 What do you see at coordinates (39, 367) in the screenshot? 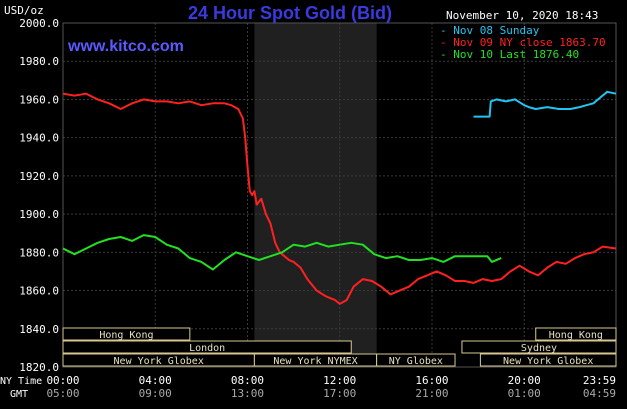
I see `y-tick-label: 1820.0` at bounding box center [39, 367].